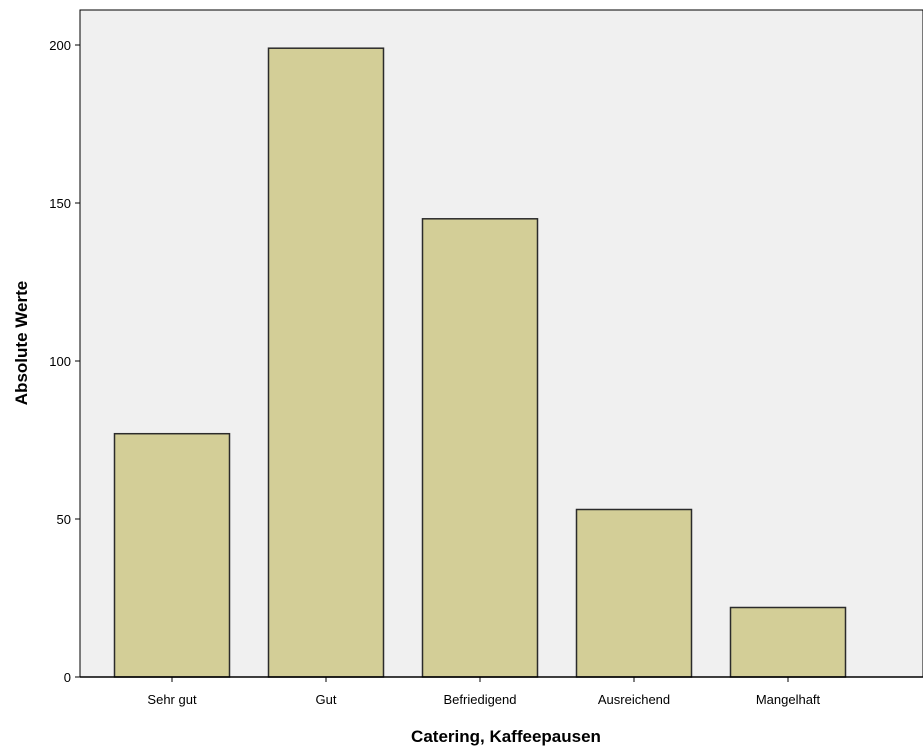 The image size is (923, 754). I want to click on y-tick-label: 200, so click(60, 45).